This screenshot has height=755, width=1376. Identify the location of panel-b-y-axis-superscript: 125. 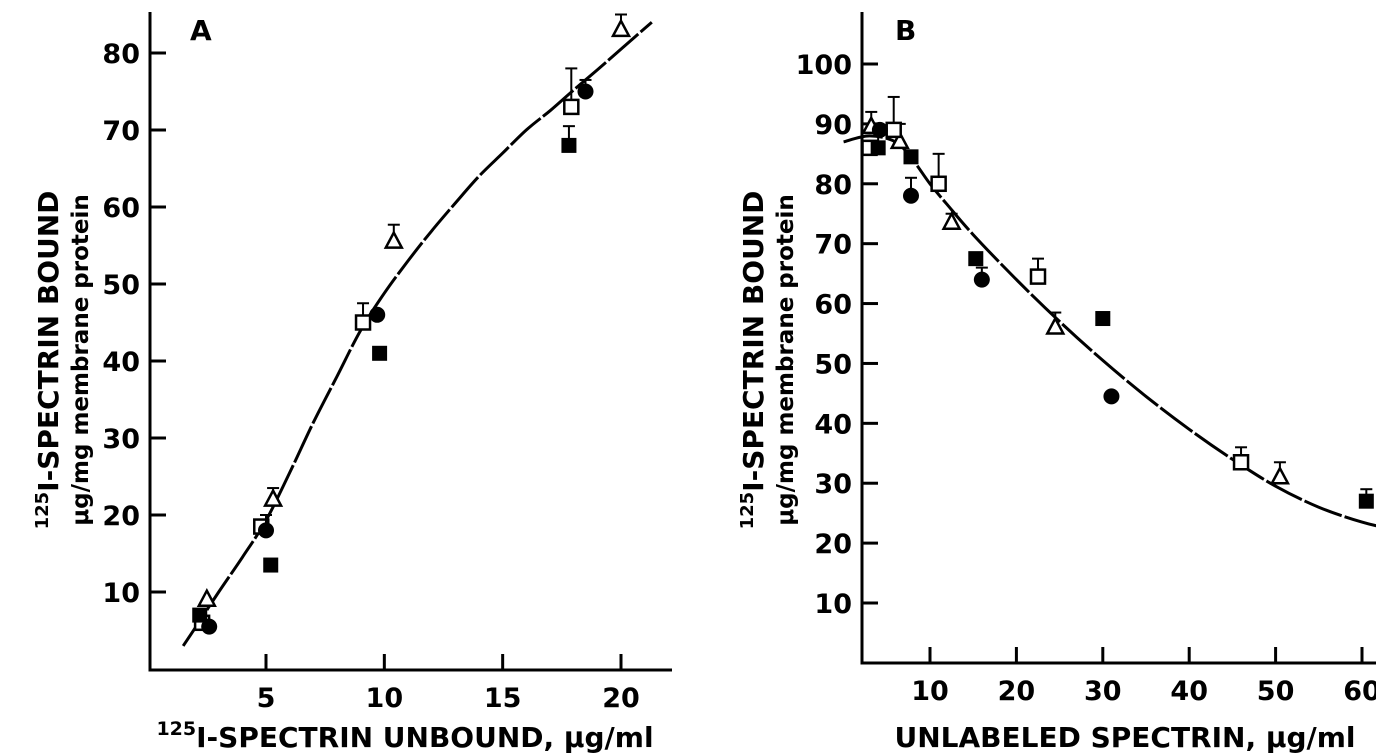
(747, 511).